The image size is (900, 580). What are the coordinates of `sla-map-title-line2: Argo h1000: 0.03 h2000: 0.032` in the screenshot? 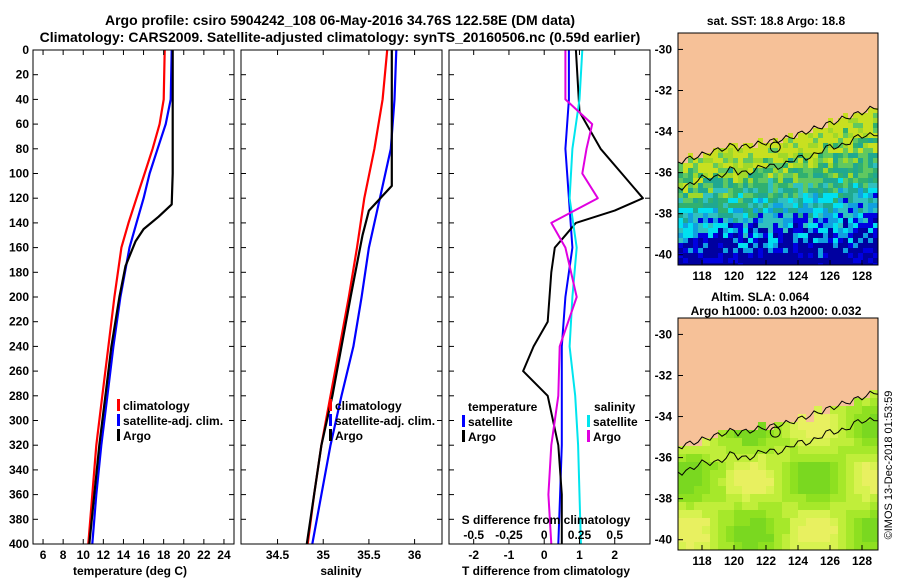 It's located at (776, 311).